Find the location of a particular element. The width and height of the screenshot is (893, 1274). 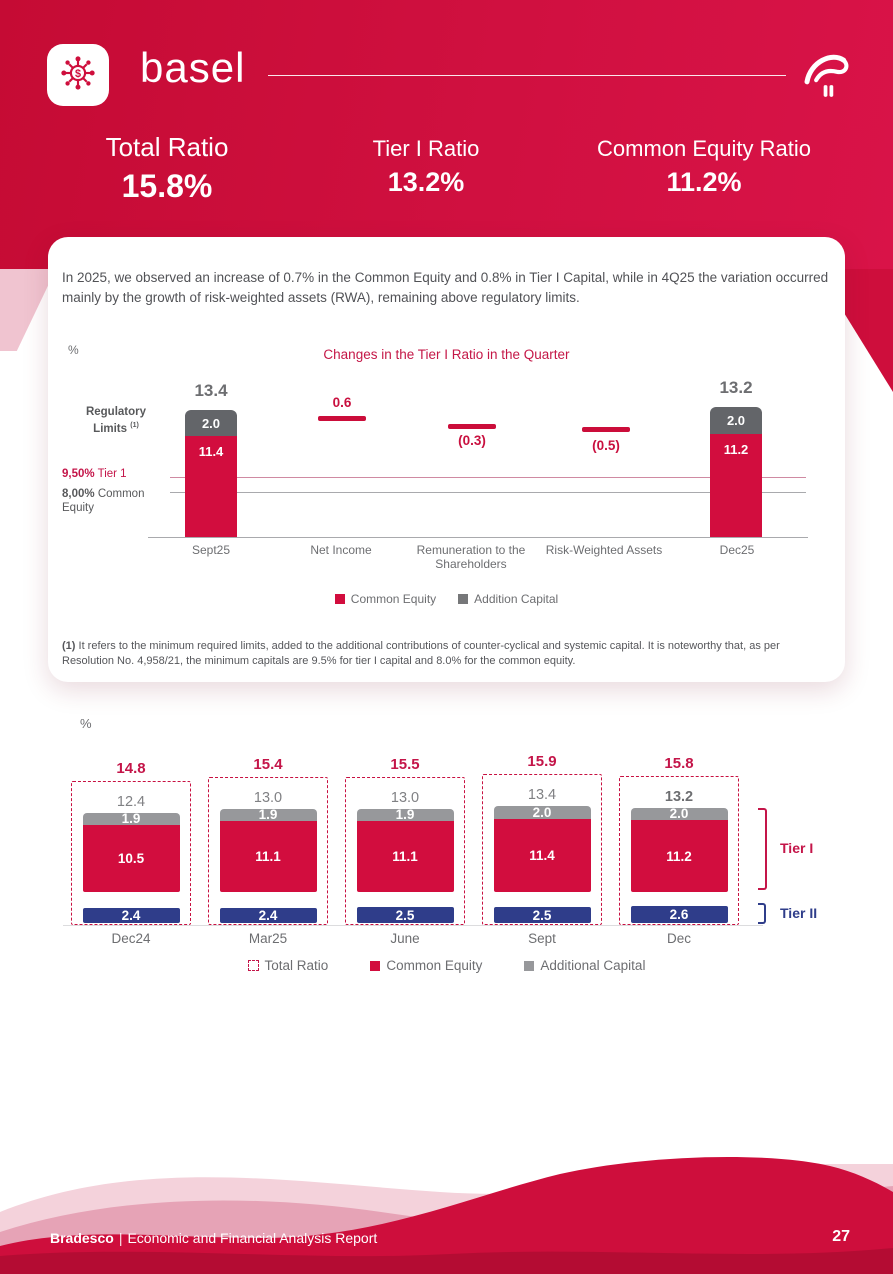

page-title: basel is located at coordinates (193, 67).